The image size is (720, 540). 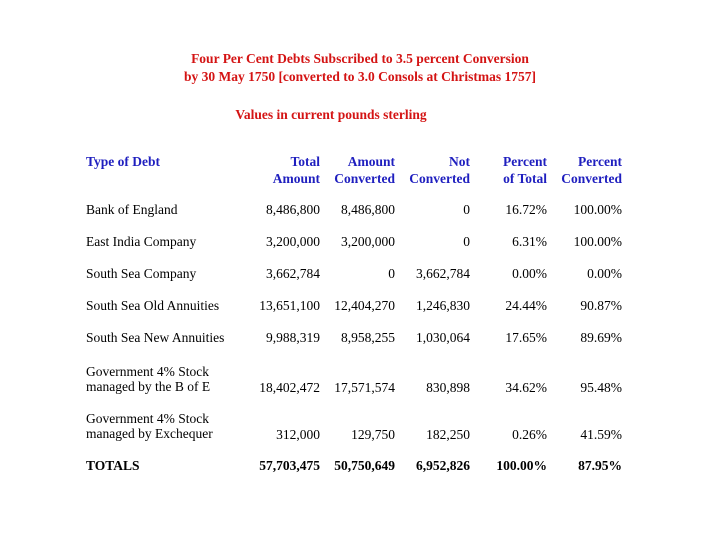 I want to click on header-percent-converted: Percent Converted, so click(x=582, y=170).